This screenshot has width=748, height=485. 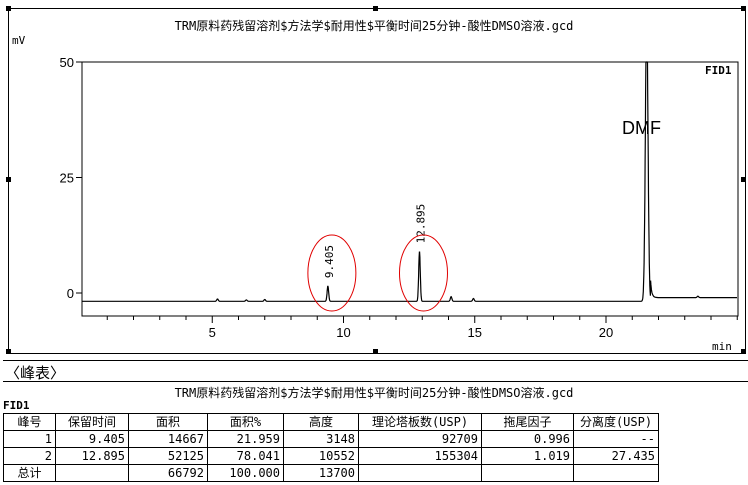 What do you see at coordinates (245, 473) in the screenshot?
I see `cell: 100.000` at bounding box center [245, 473].